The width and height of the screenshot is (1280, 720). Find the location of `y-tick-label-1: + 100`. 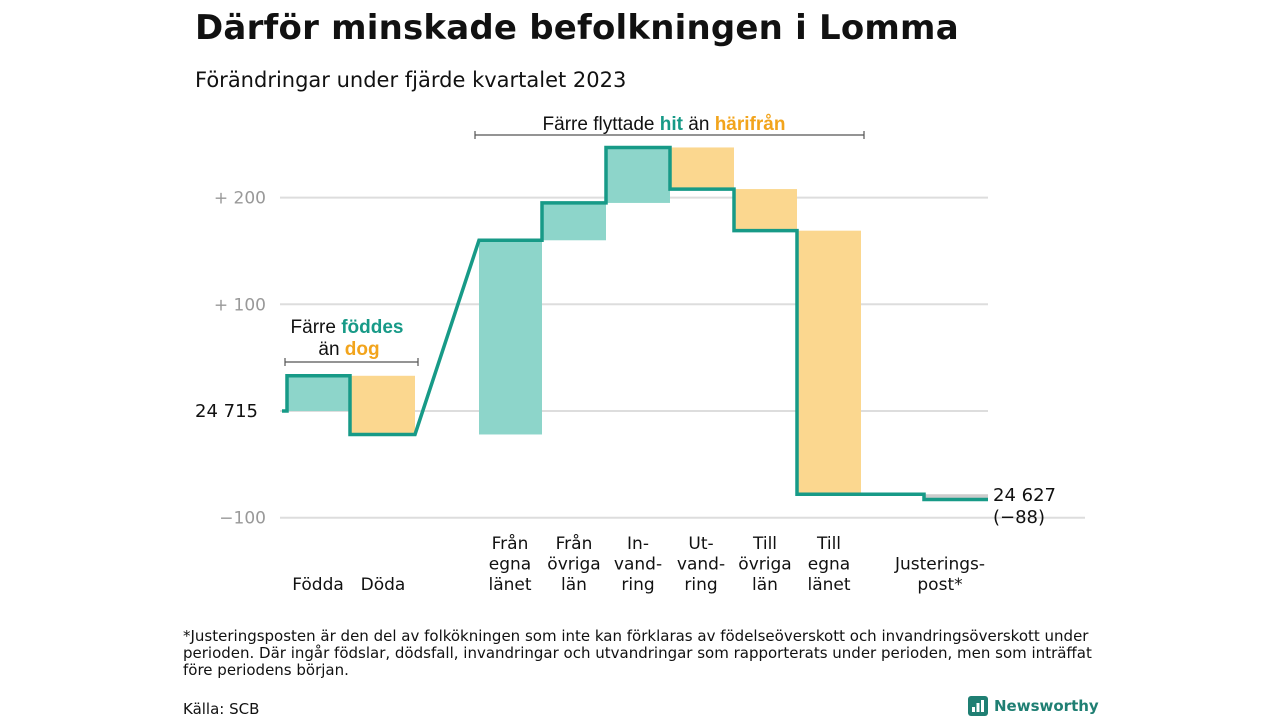

y-tick-label-1: + 100 is located at coordinates (240, 305).